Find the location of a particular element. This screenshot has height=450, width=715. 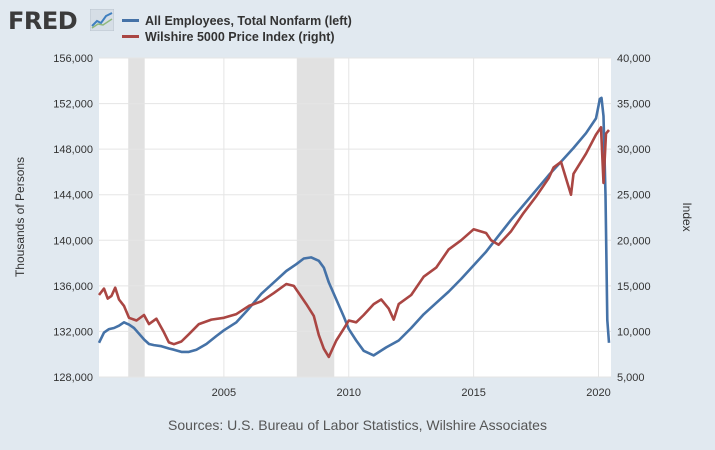

legend-swatch-wilshire is located at coordinates (130, 37).